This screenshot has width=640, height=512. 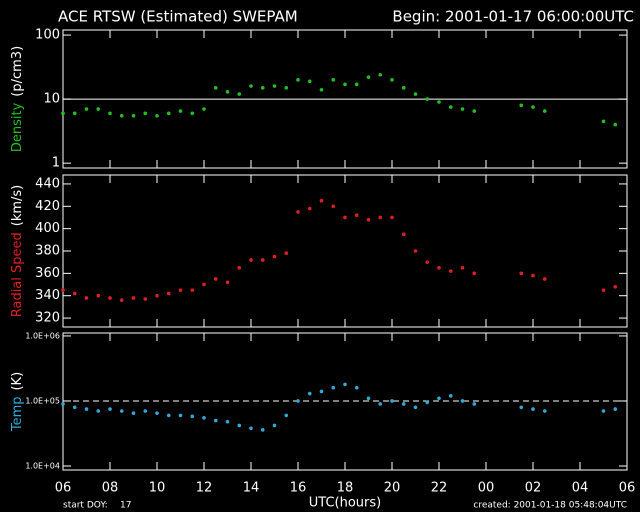 What do you see at coordinates (47, 183) in the screenshot?
I see `y-tick-label: 440` at bounding box center [47, 183].